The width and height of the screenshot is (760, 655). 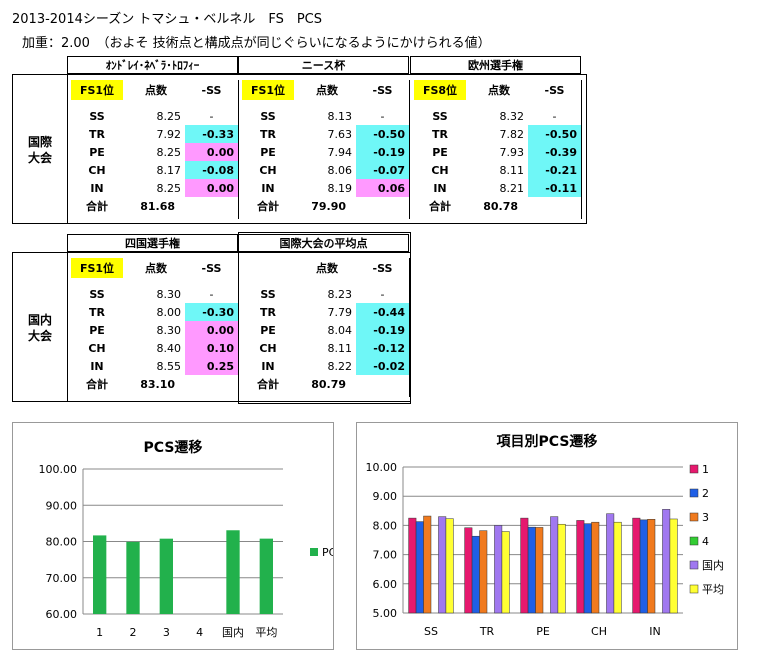 I want to click on y-tick-label: 70.00, so click(x=62, y=578).